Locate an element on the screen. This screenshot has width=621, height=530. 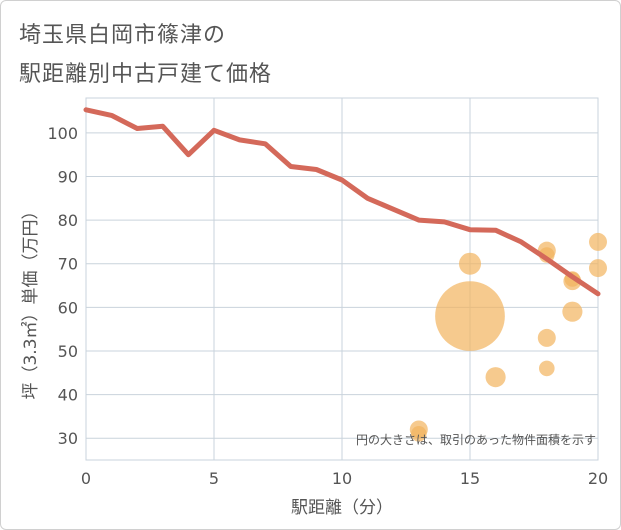
y-tick-label: 80 is located at coordinates (68, 220).